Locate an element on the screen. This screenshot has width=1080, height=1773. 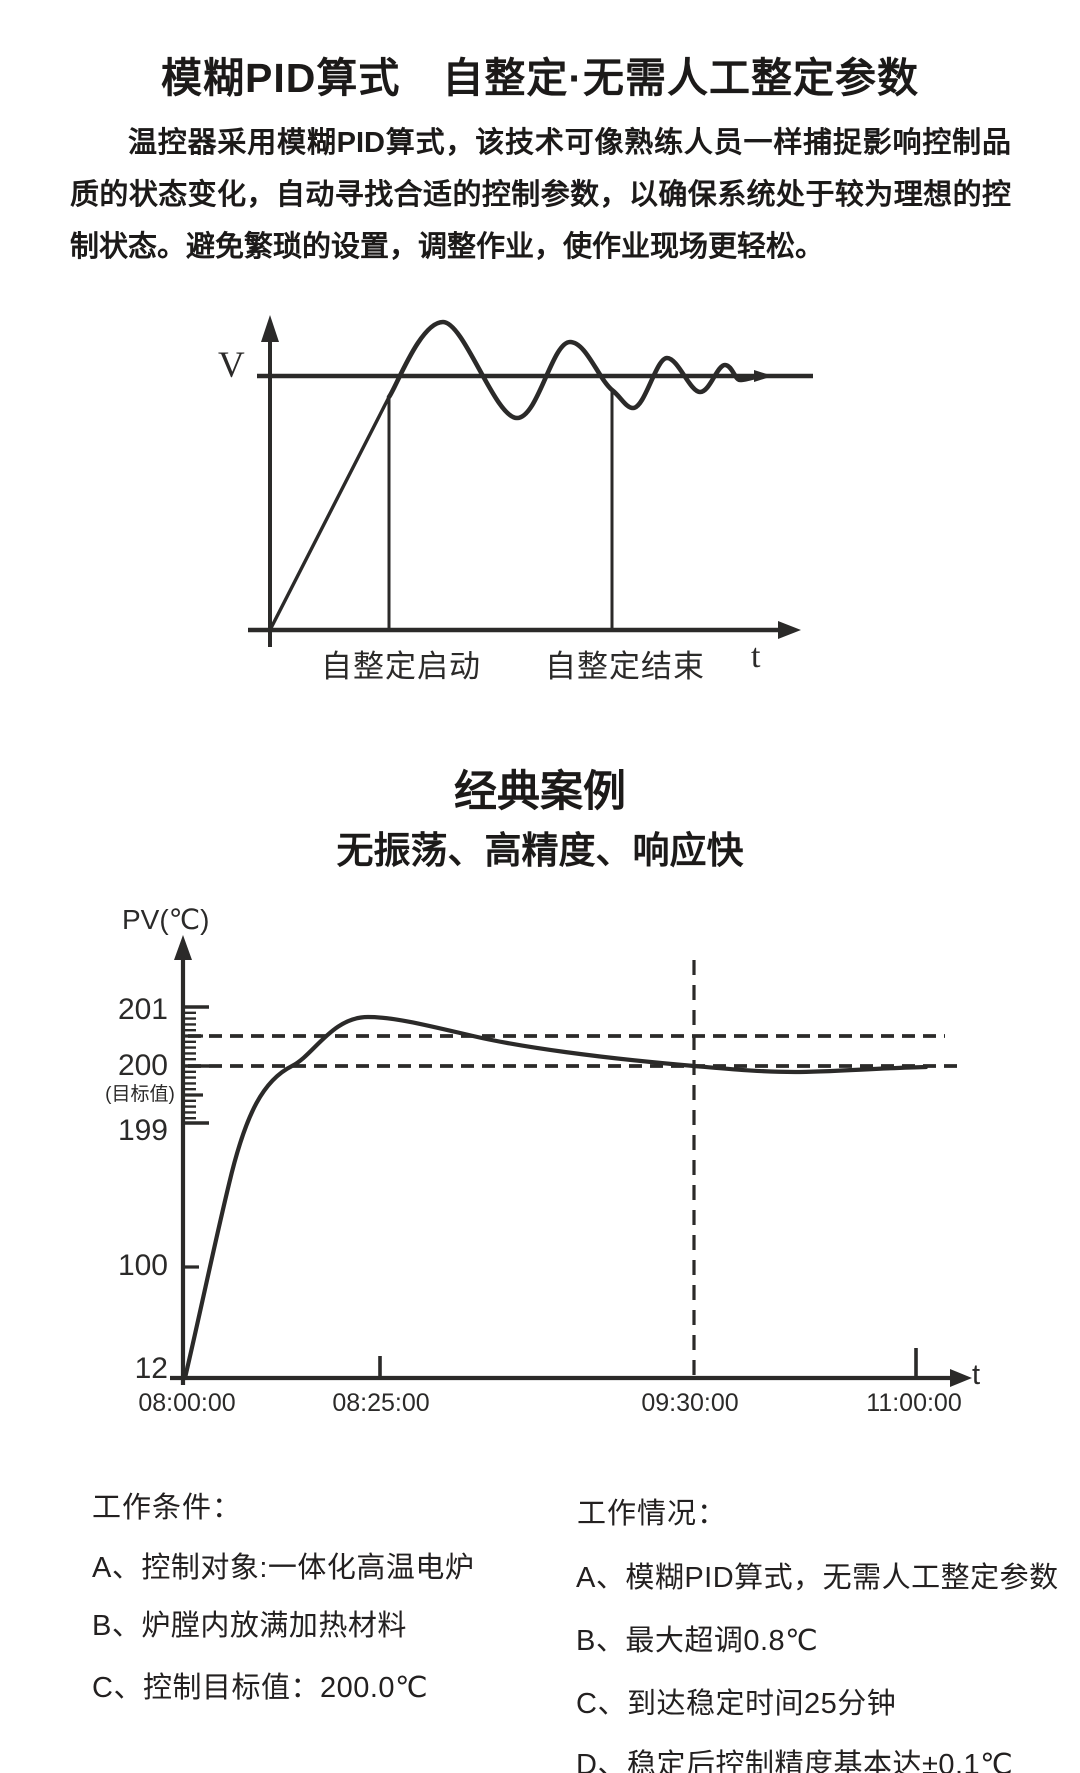
tuning-end-label: 自整定结束 is located at coordinates (625, 666).